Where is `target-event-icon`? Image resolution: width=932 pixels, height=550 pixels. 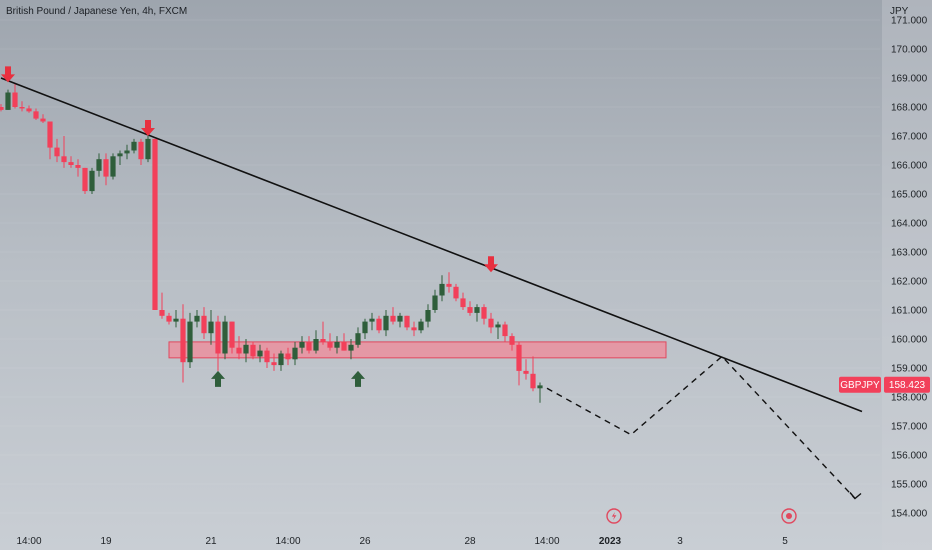 target-event-icon is located at coordinates (789, 516).